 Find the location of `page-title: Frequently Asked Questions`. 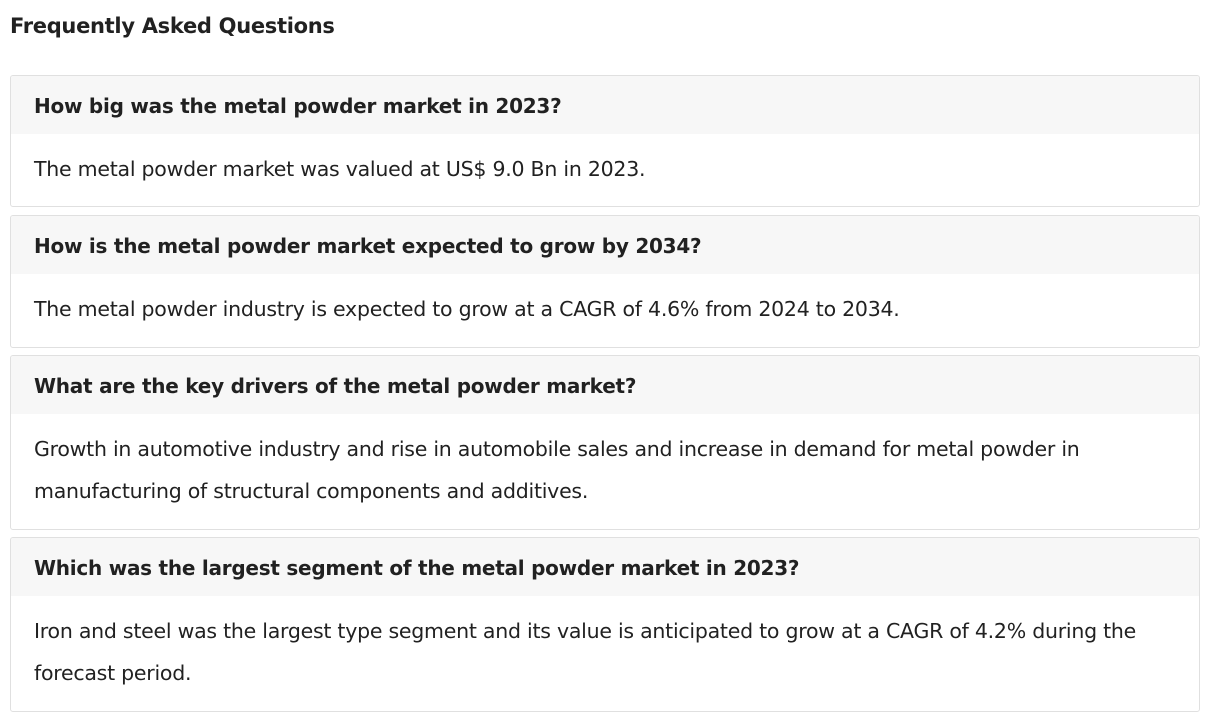

page-title: Frequently Asked Questions is located at coordinates (172, 26).